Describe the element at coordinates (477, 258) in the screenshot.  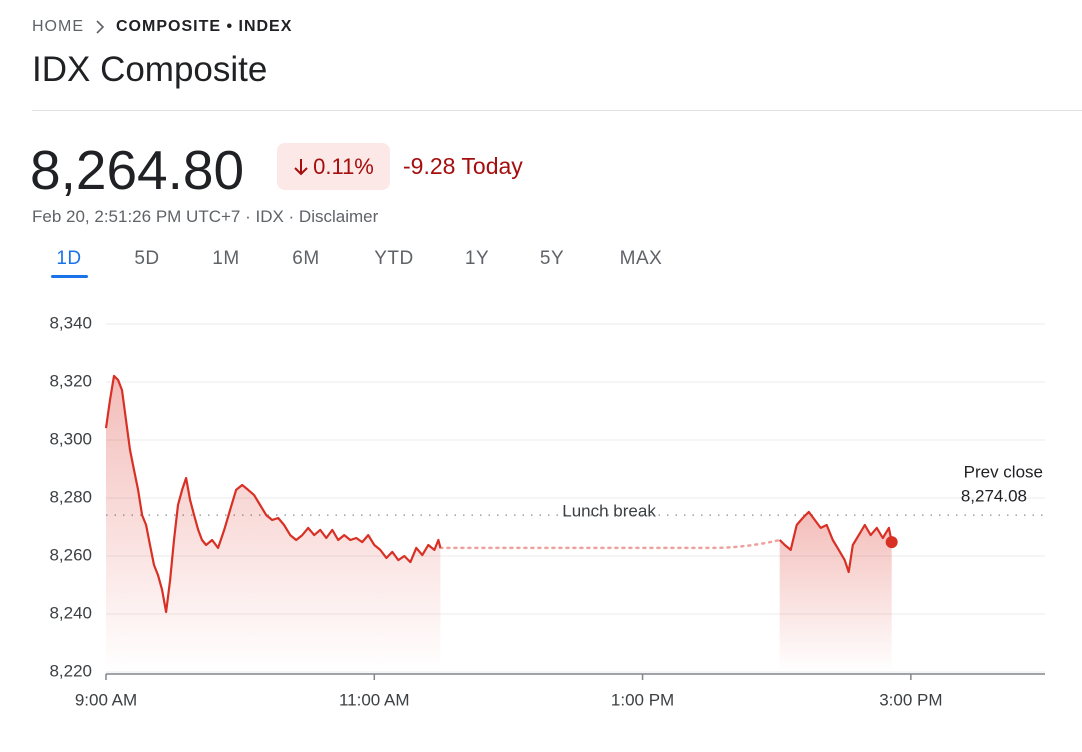
I see `range-tab: 1Y` at that location.